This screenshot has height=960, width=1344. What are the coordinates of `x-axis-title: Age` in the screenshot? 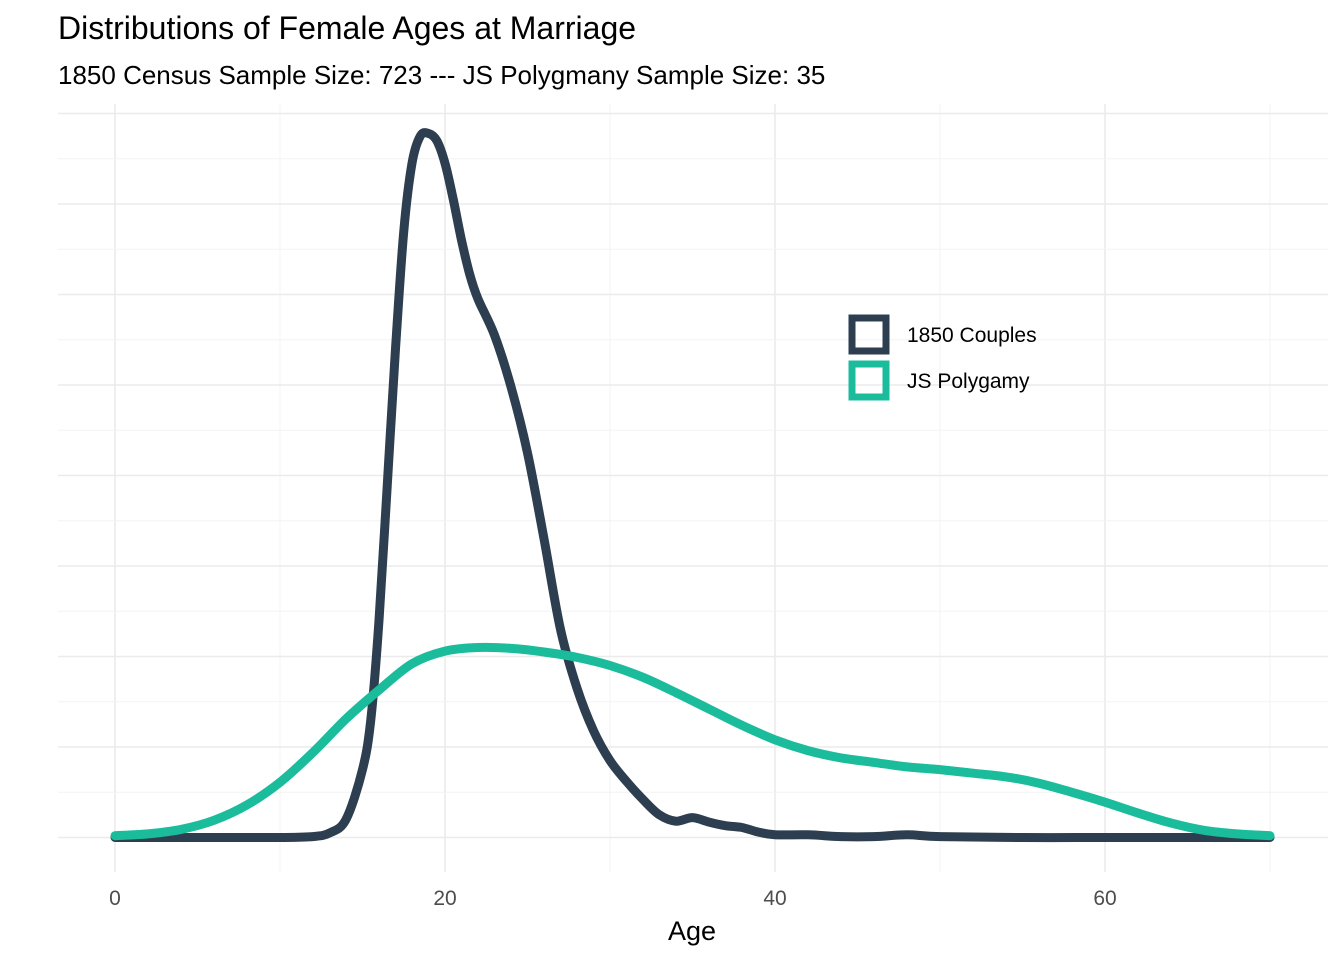 It's located at (692, 931).